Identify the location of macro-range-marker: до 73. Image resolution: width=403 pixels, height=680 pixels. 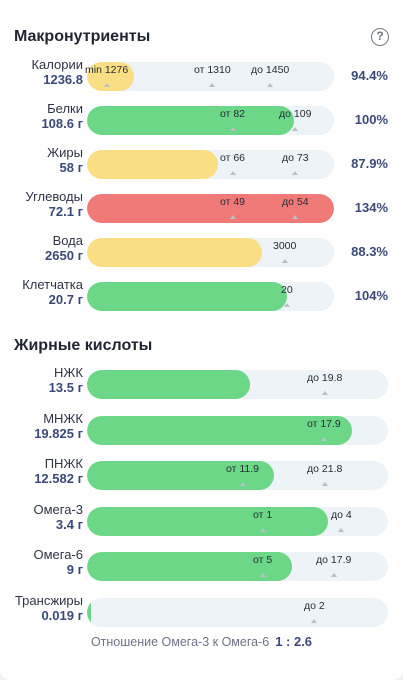
(295, 164).